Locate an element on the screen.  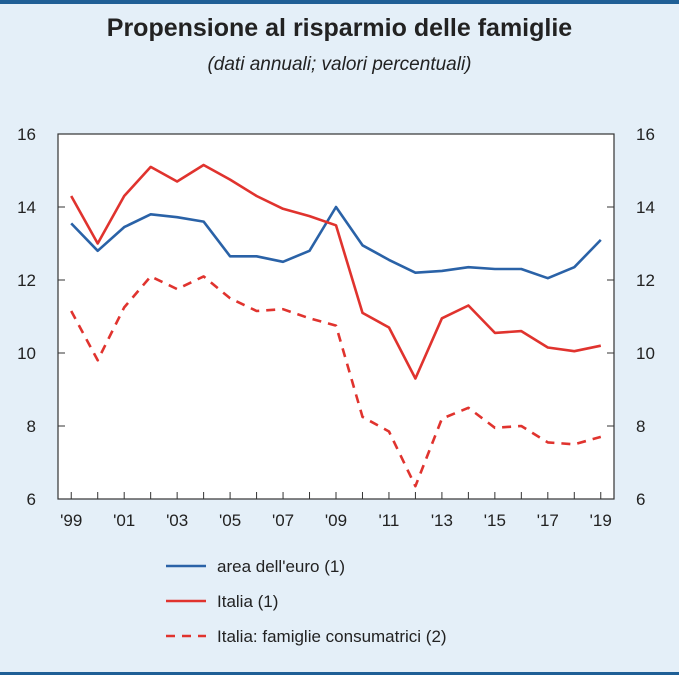
y-tick-label-right: 10 is located at coordinates (645, 353).